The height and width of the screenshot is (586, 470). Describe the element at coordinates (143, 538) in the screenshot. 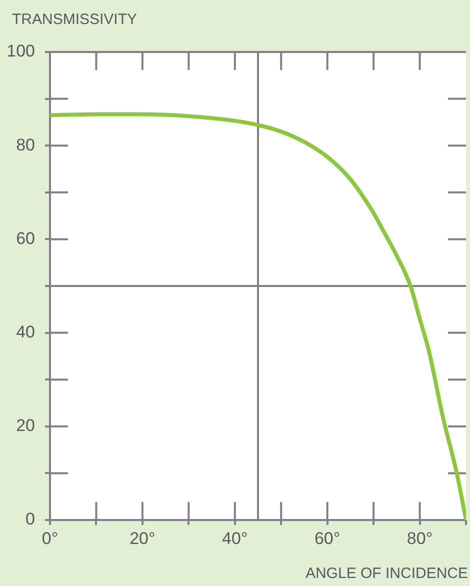

I see `x-tick-label: 20°` at that location.